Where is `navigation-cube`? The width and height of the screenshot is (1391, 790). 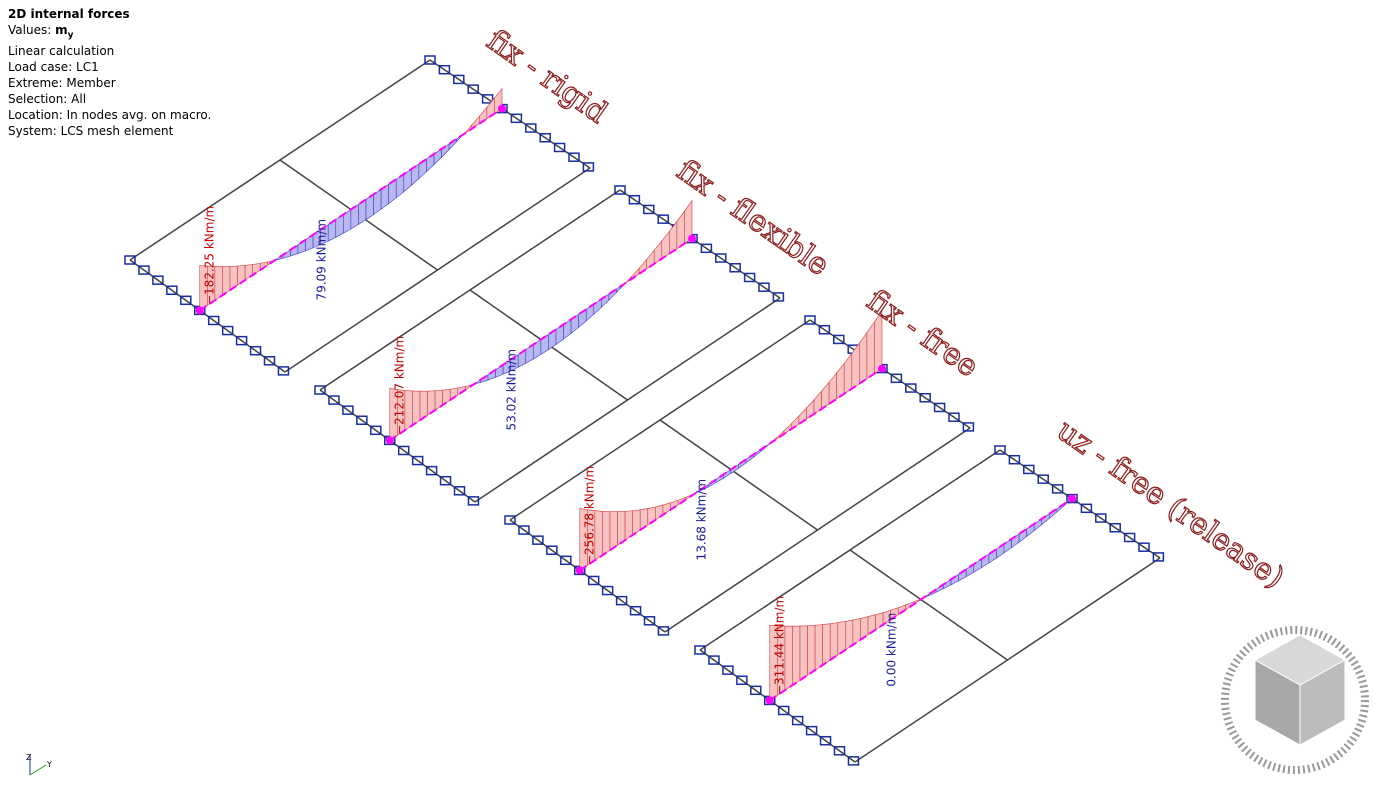 navigation-cube is located at coordinates (1295, 700).